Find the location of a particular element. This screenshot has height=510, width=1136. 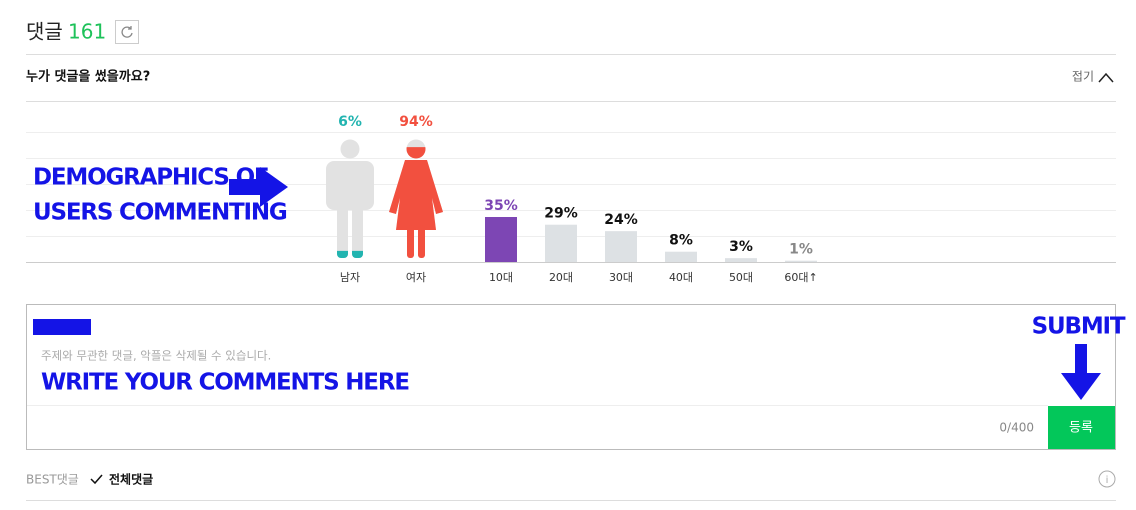

category-label: 여자 is located at coordinates (416, 277).